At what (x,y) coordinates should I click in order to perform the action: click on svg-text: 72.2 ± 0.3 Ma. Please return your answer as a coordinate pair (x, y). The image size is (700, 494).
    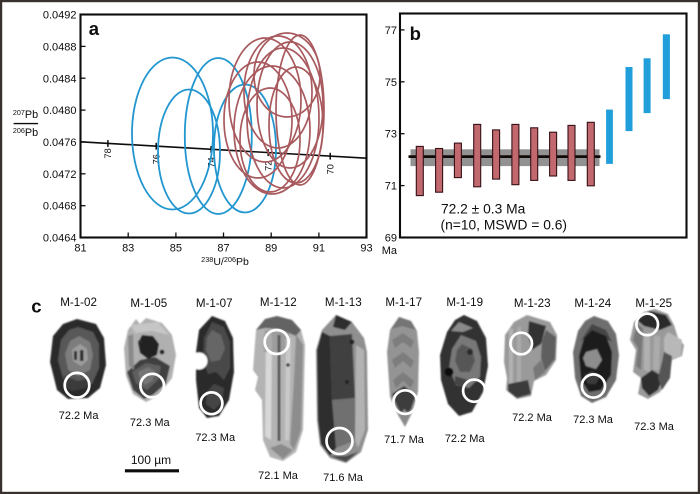
    Looking at the image, I should click on (483, 209).